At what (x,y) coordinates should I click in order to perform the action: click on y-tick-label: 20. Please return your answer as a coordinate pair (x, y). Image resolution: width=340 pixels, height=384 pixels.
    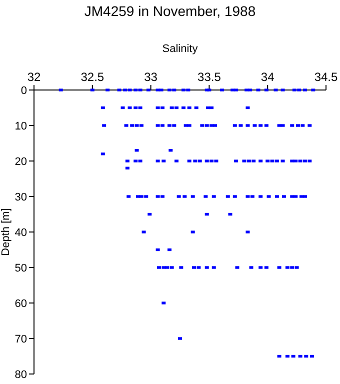
    Looking at the image, I should click on (20, 162).